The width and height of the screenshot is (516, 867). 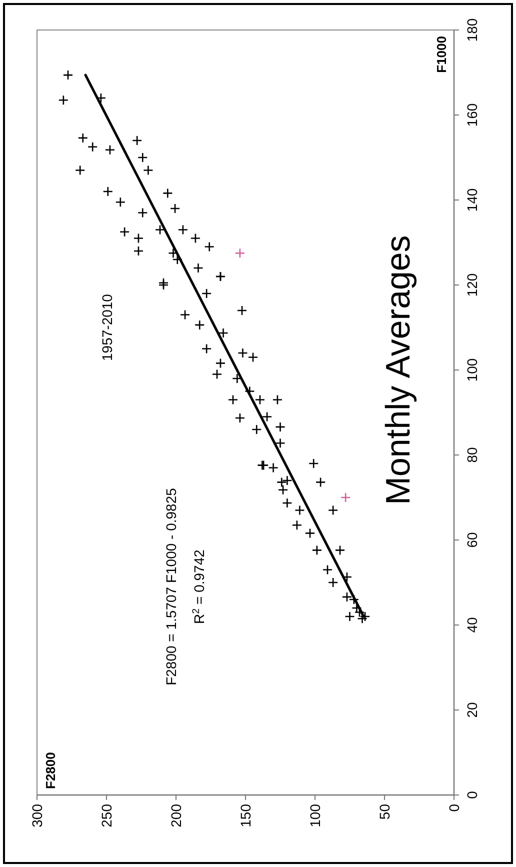 I want to click on y-tick-label: 120, so click(x=472, y=285).